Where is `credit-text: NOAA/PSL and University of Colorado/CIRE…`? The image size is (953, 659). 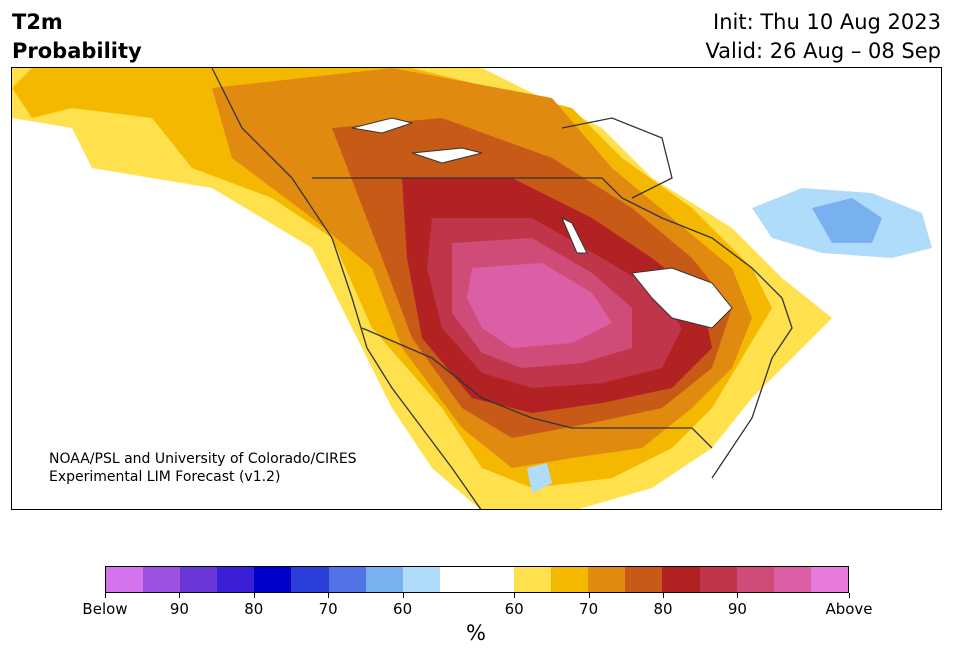
credit-text: NOAA/PSL and University of Colorado/CIRE… is located at coordinates (203, 468).